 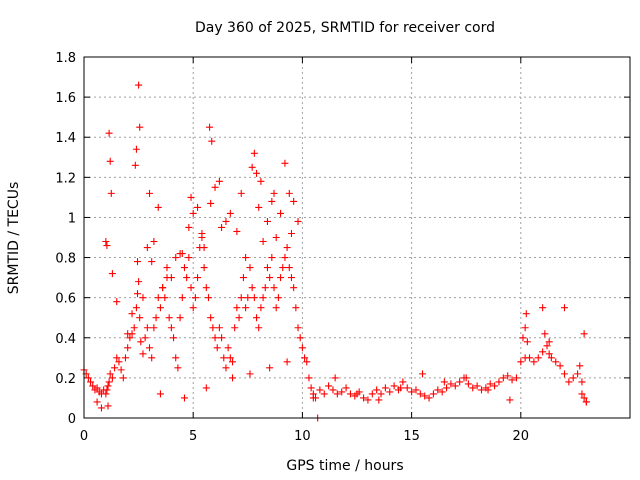 I want to click on y-tick-label: 0.6, so click(x=65, y=299).